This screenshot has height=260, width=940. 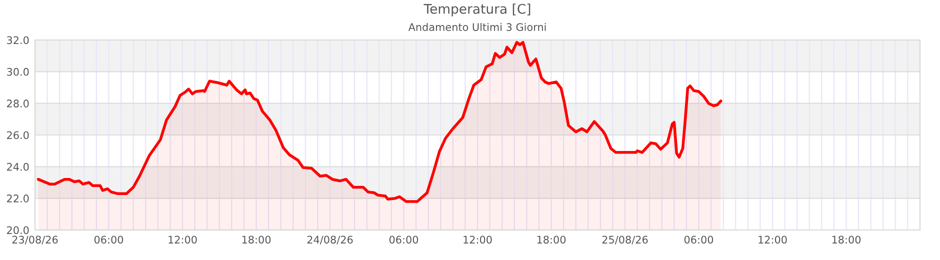 I want to click on x-tick-label: 25/08/26, so click(x=625, y=240).